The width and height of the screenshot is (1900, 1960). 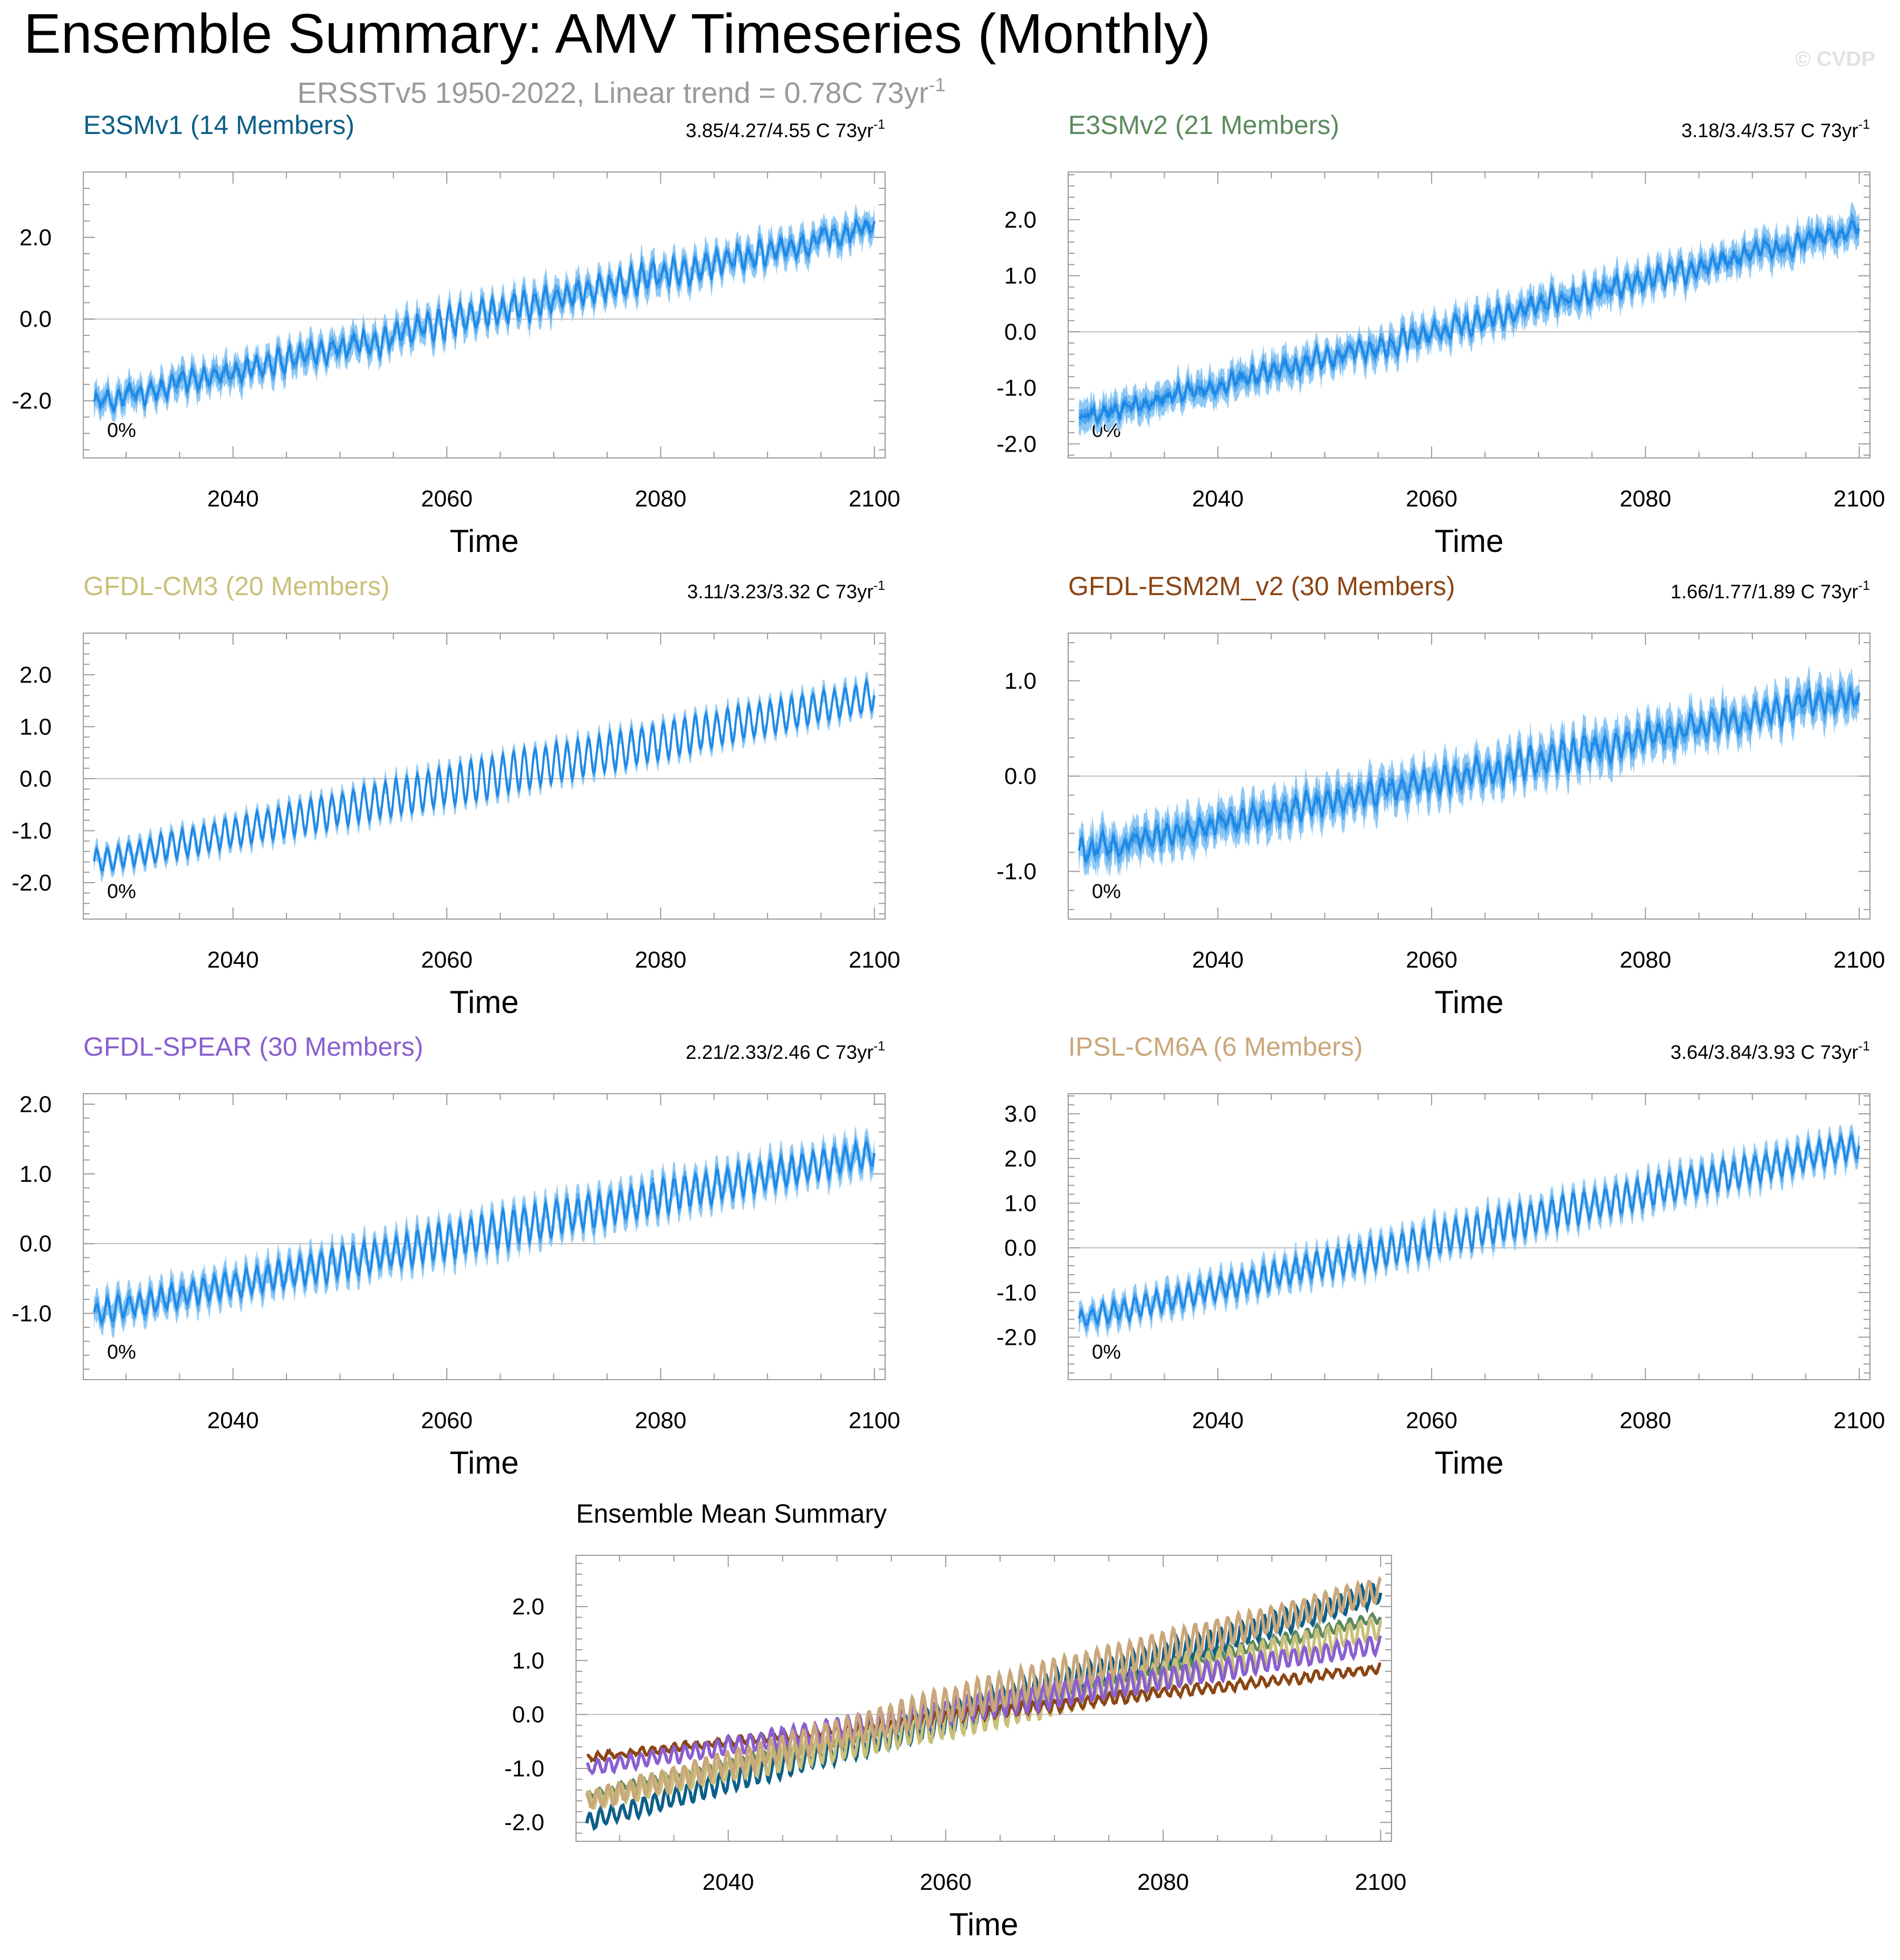 I want to click on panel-title: Ensemble Mean Summary, so click(x=731, y=1513).